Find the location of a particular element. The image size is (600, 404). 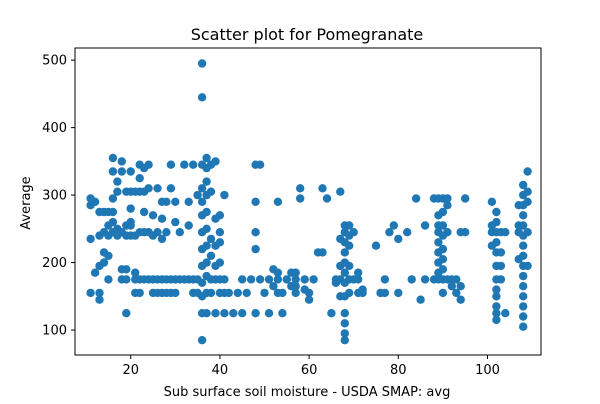

y-tick-label: 300 is located at coordinates (54, 196).